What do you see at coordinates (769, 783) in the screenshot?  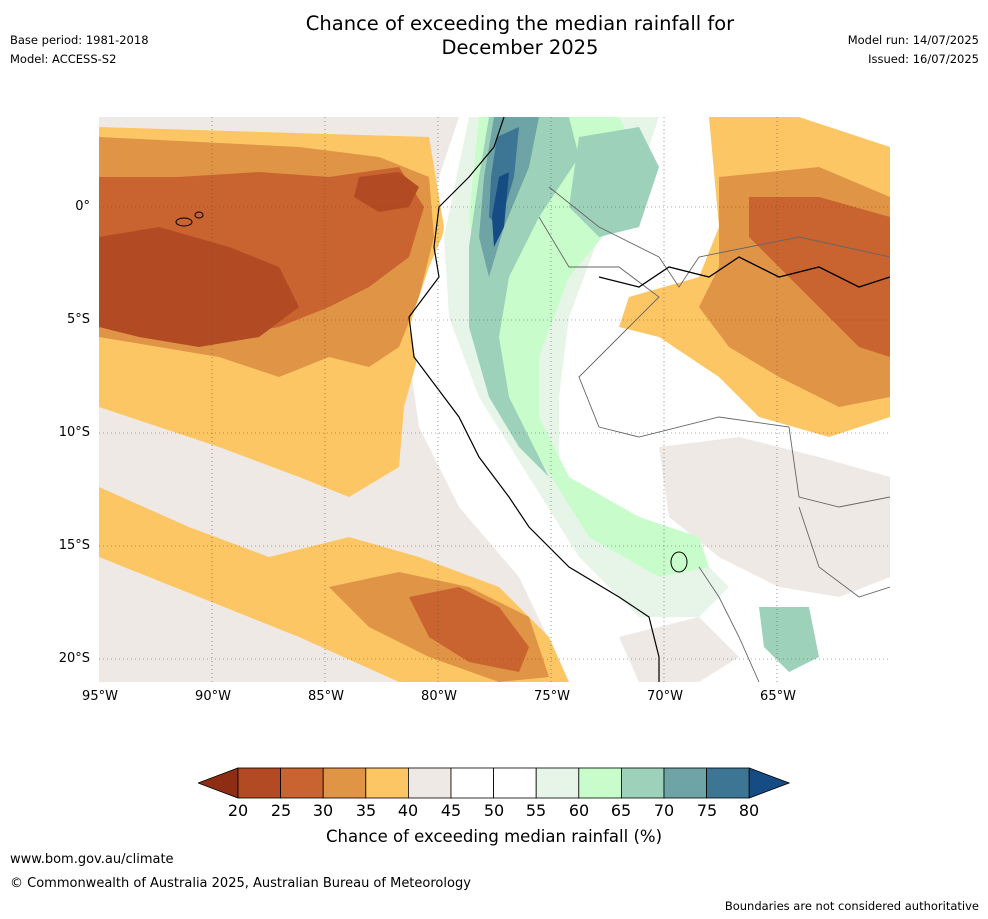 I see `colorbar-arrow-high` at bounding box center [769, 783].